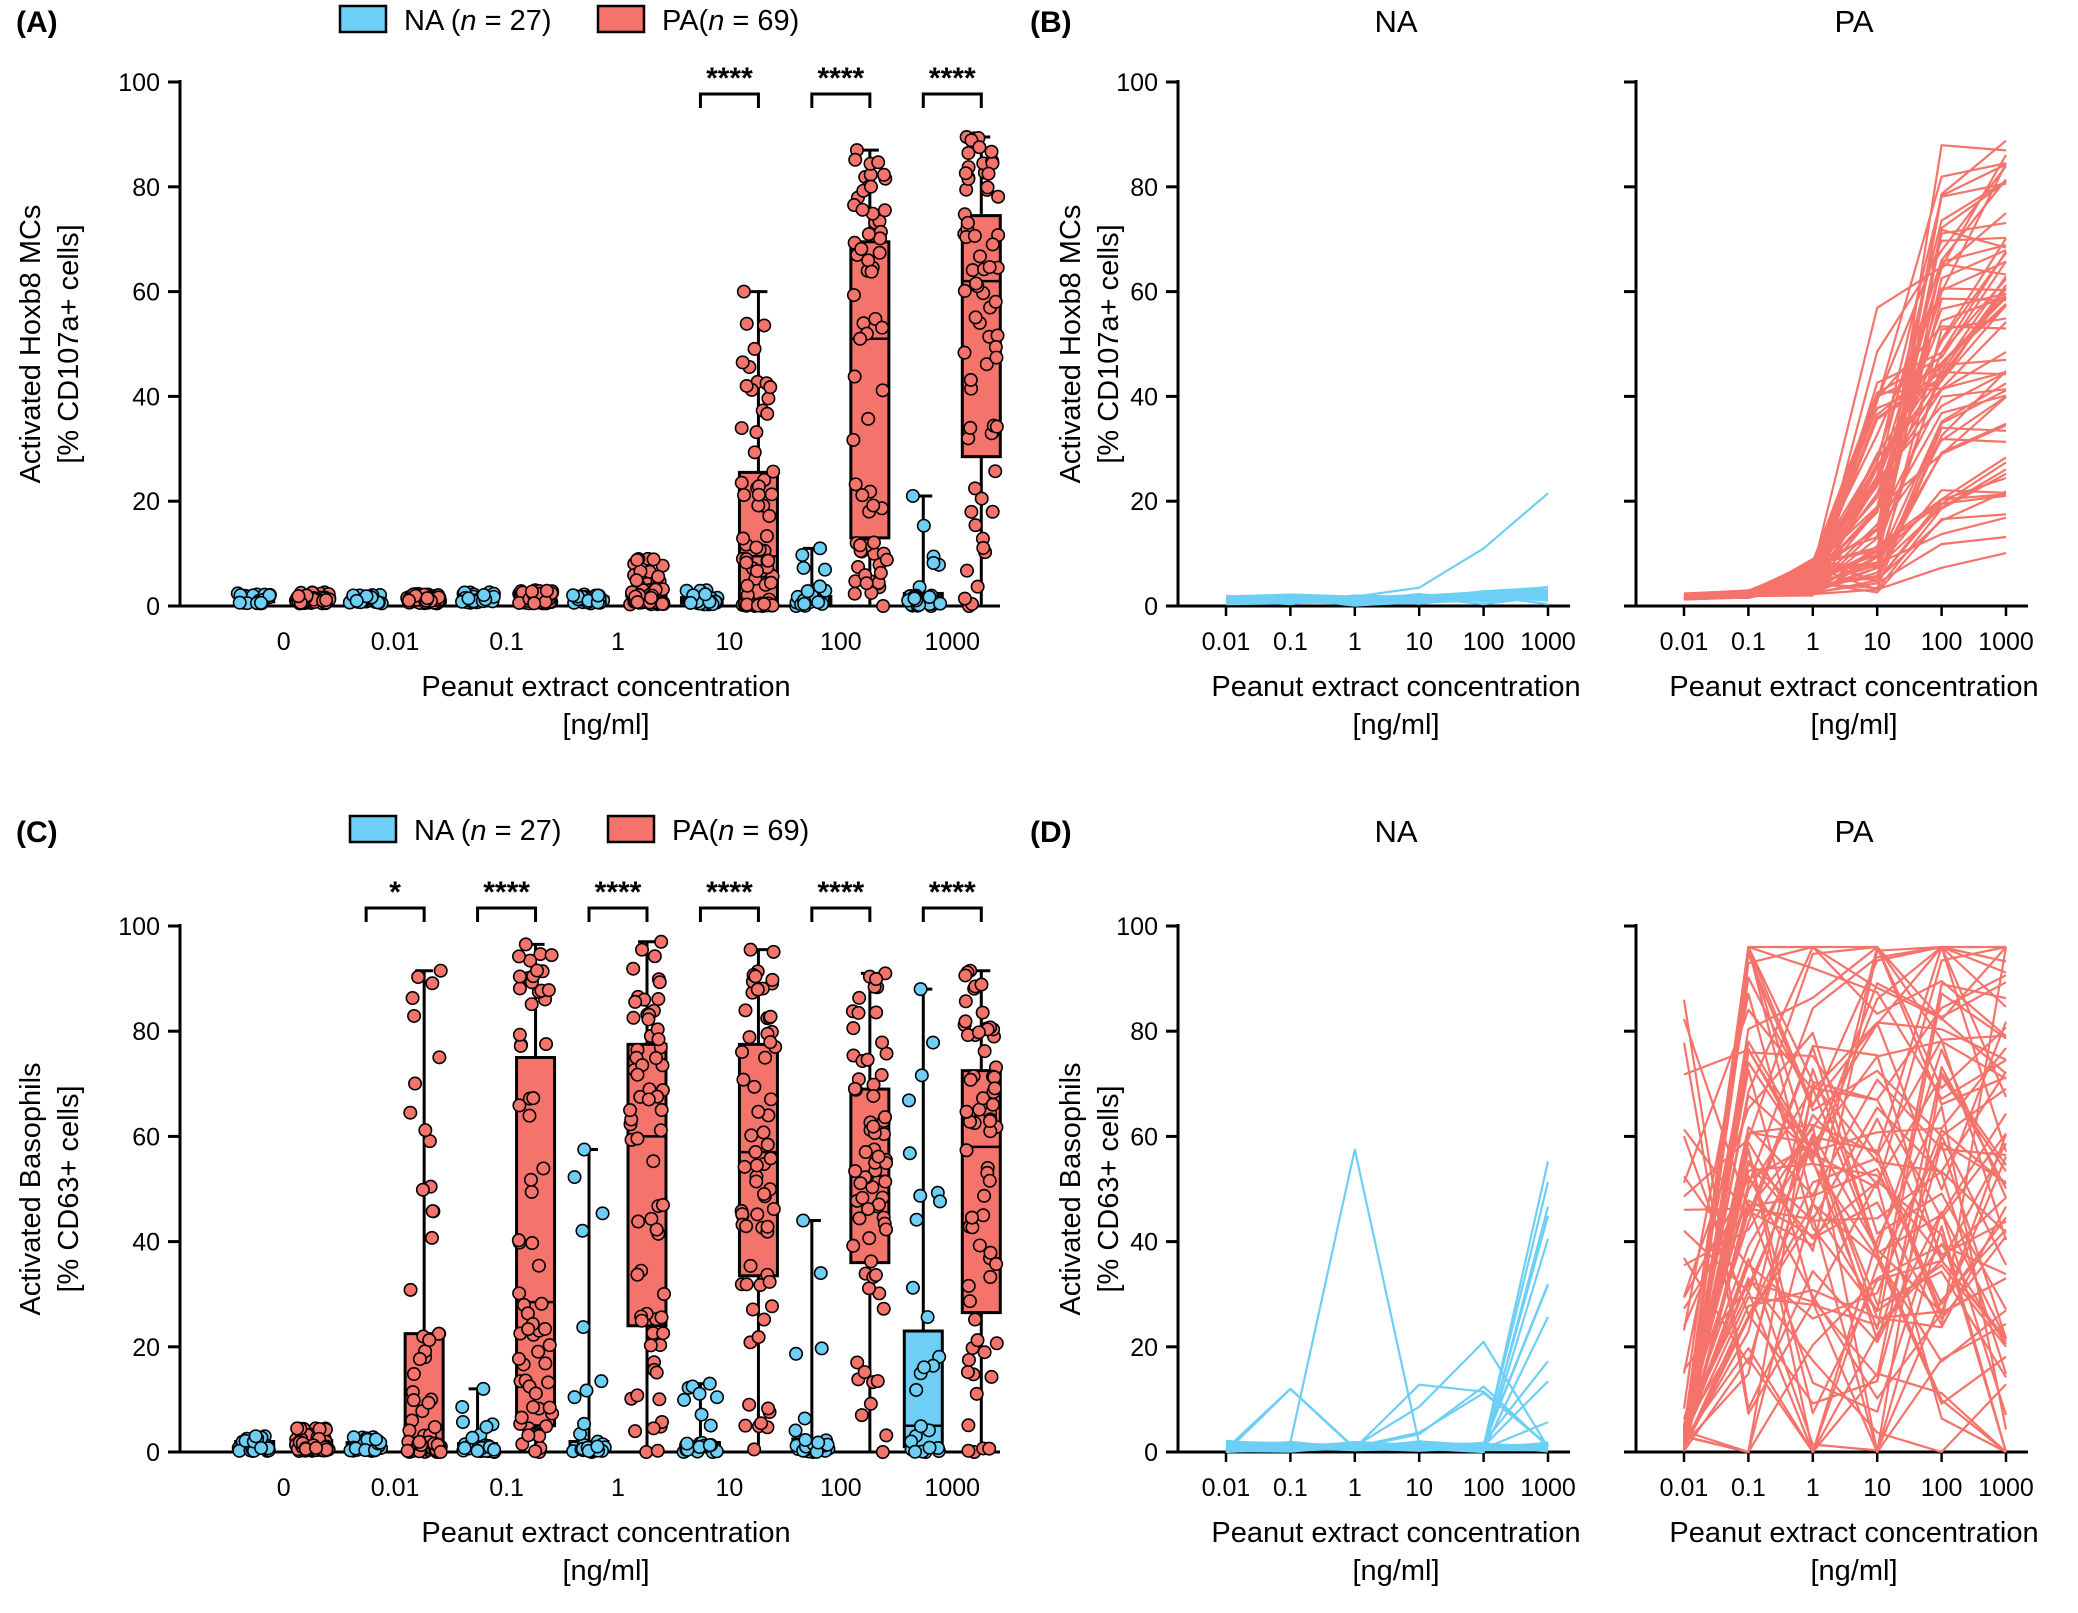  Describe the element at coordinates (605, 725) in the screenshot. I see `xlabel-line: [ng/ml]` at that location.